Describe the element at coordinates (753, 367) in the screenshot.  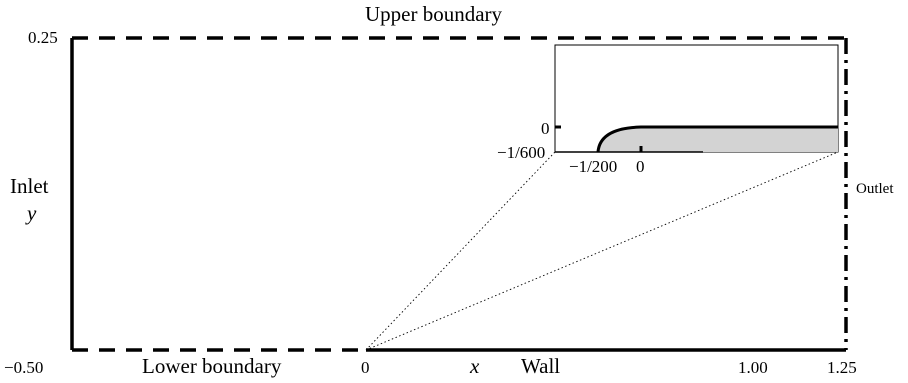
I see `x-tick-one: 1.00` at that location.